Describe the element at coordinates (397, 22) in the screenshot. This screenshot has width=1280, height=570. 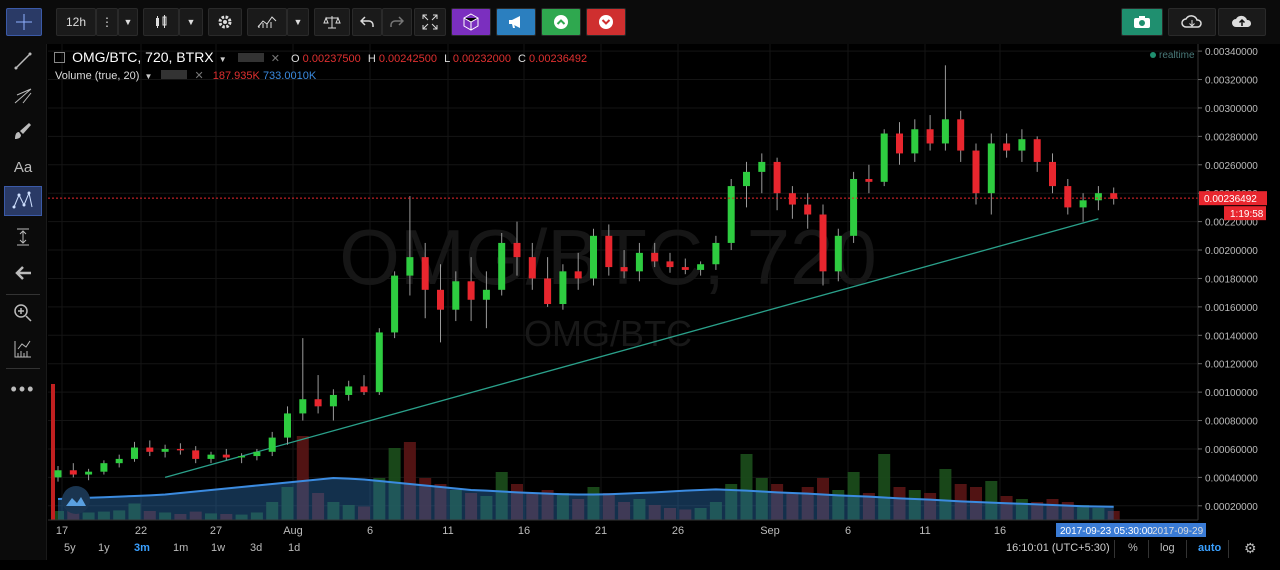
I see `redo-button` at that location.